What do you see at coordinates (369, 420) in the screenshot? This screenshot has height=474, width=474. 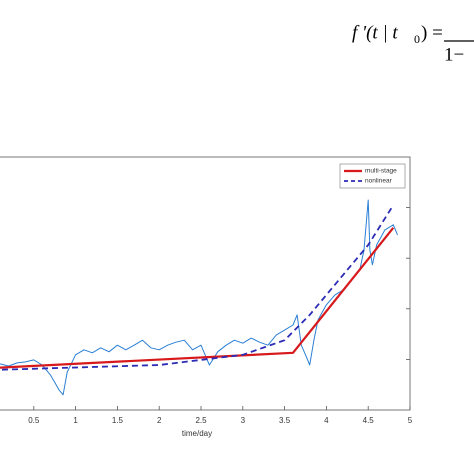 I see `x-tick-label: 4.5` at bounding box center [369, 420].